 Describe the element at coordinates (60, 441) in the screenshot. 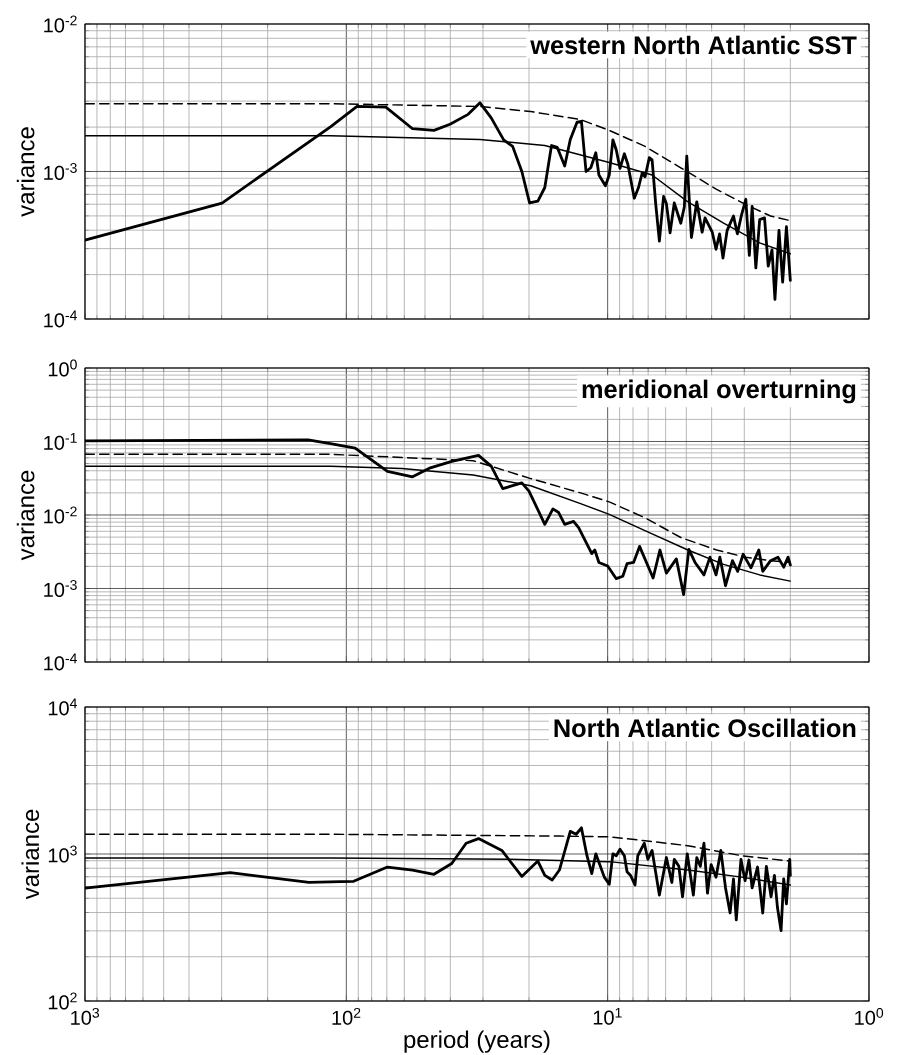

I see `y-tick-label: 10$^{-1}$` at that location.